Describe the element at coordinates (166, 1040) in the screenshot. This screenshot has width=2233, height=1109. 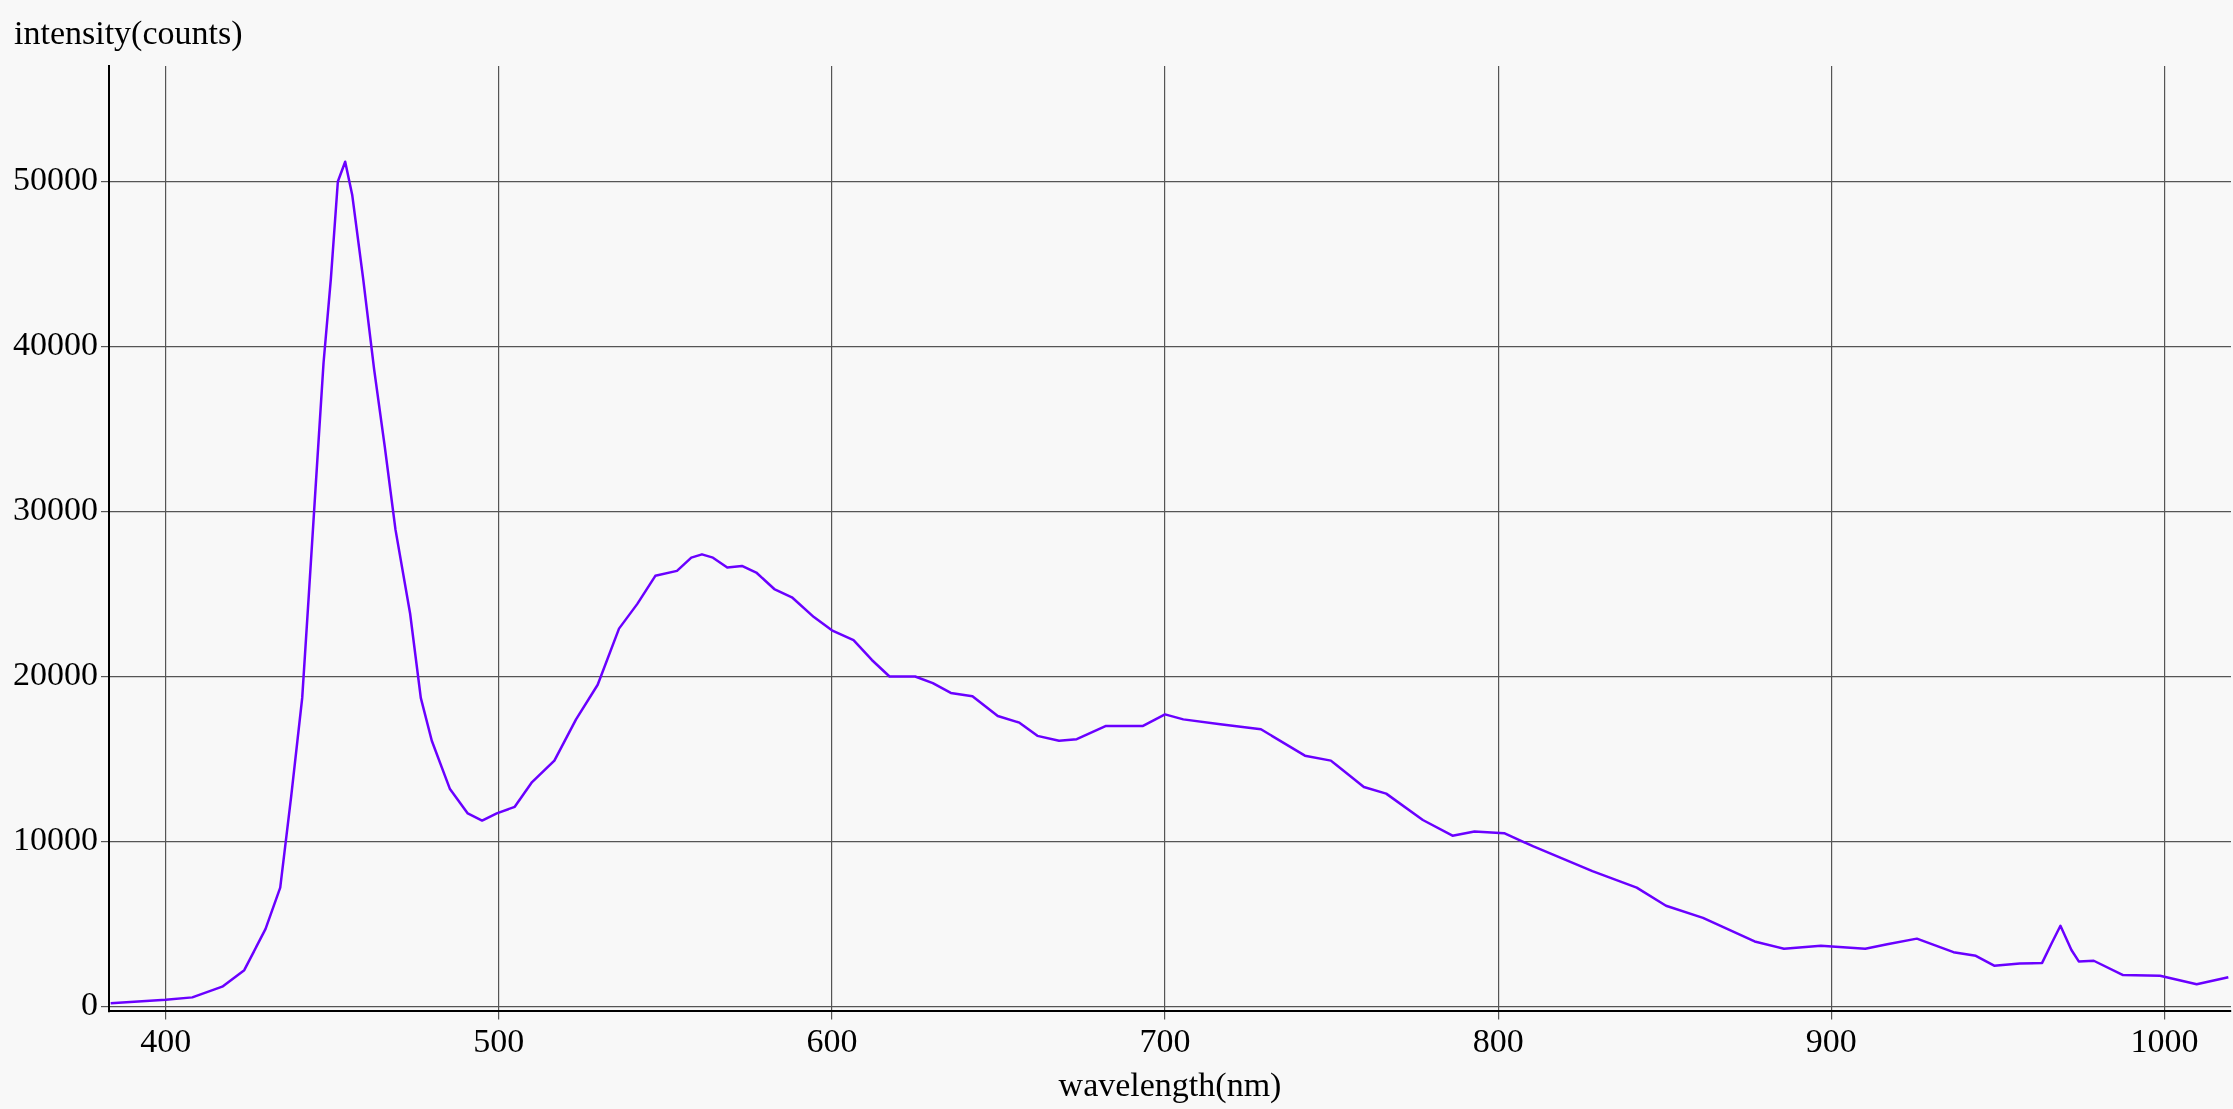
I see `x-tick-label: 400` at that location.